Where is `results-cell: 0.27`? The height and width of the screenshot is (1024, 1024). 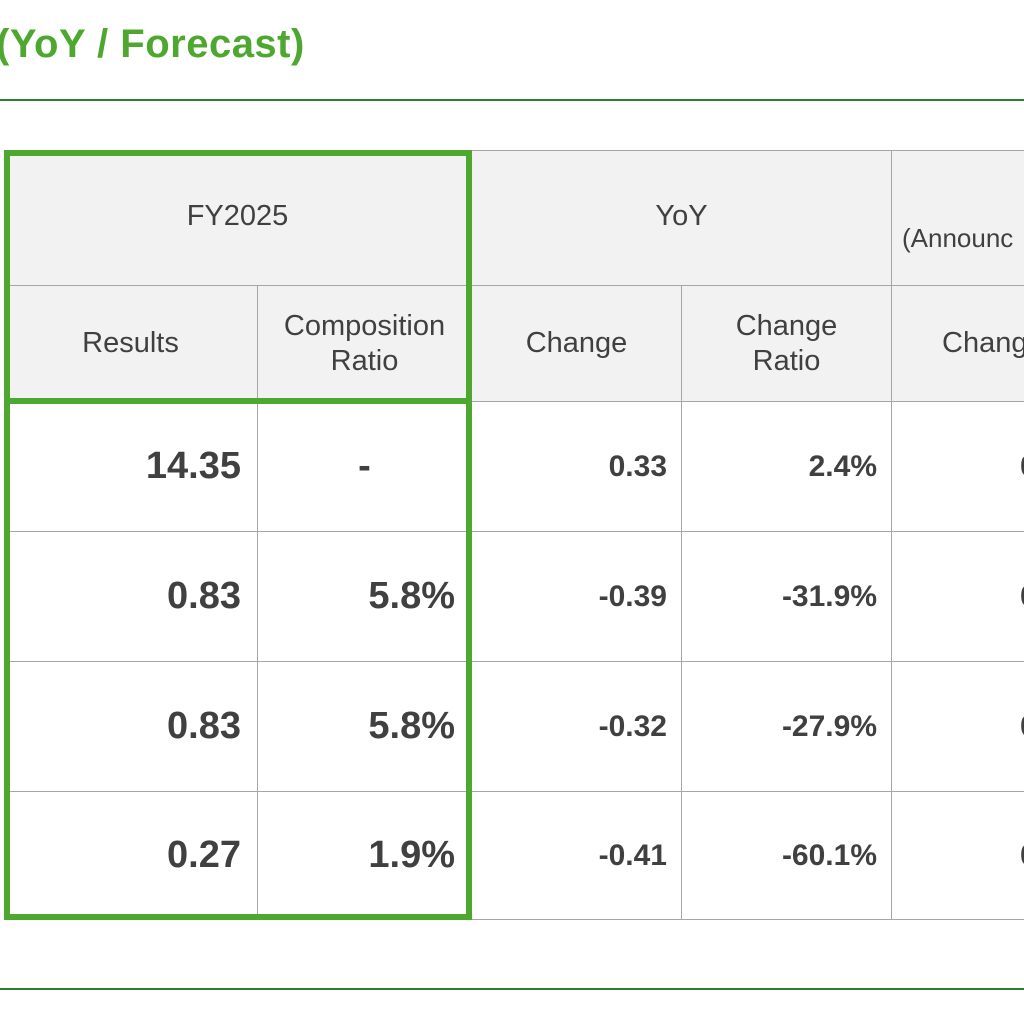
results-cell: 0.27 is located at coordinates (131, 856).